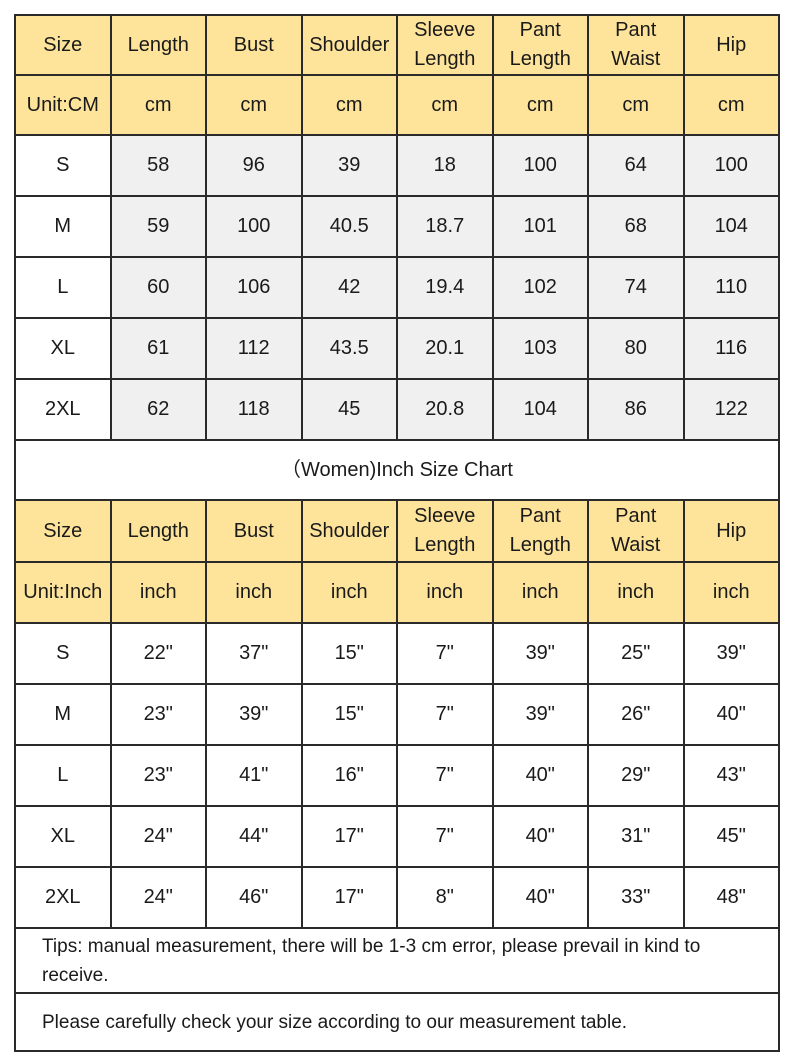 The image size is (800, 1056). What do you see at coordinates (63, 592) in the screenshot?
I see `table-cell: Unit:Inch` at bounding box center [63, 592].